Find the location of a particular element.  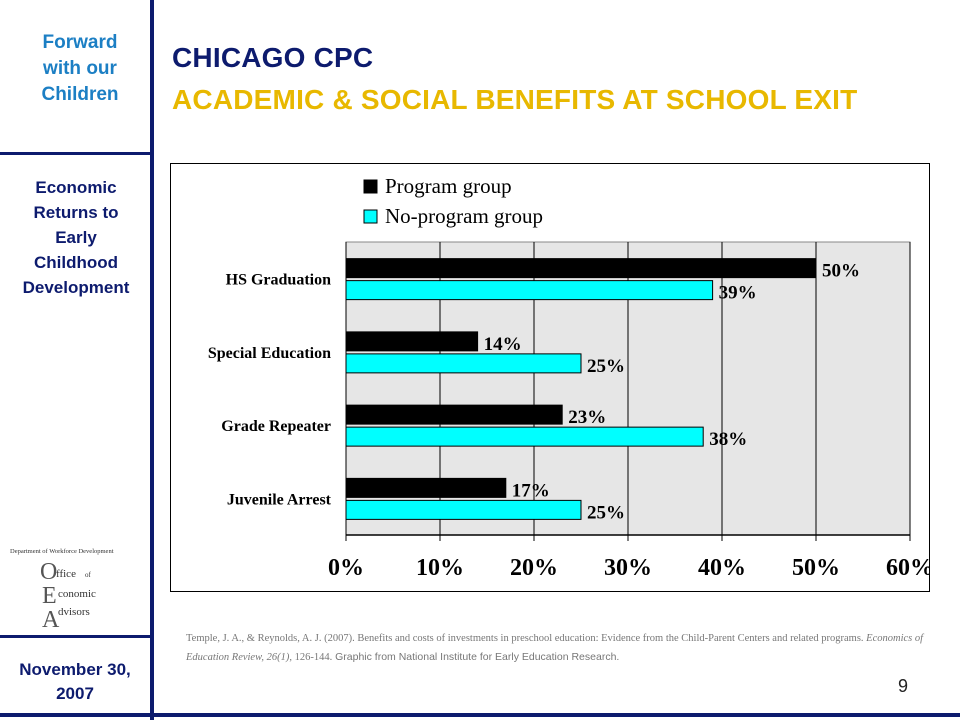

topic-line: Development is located at coordinates (76, 287).